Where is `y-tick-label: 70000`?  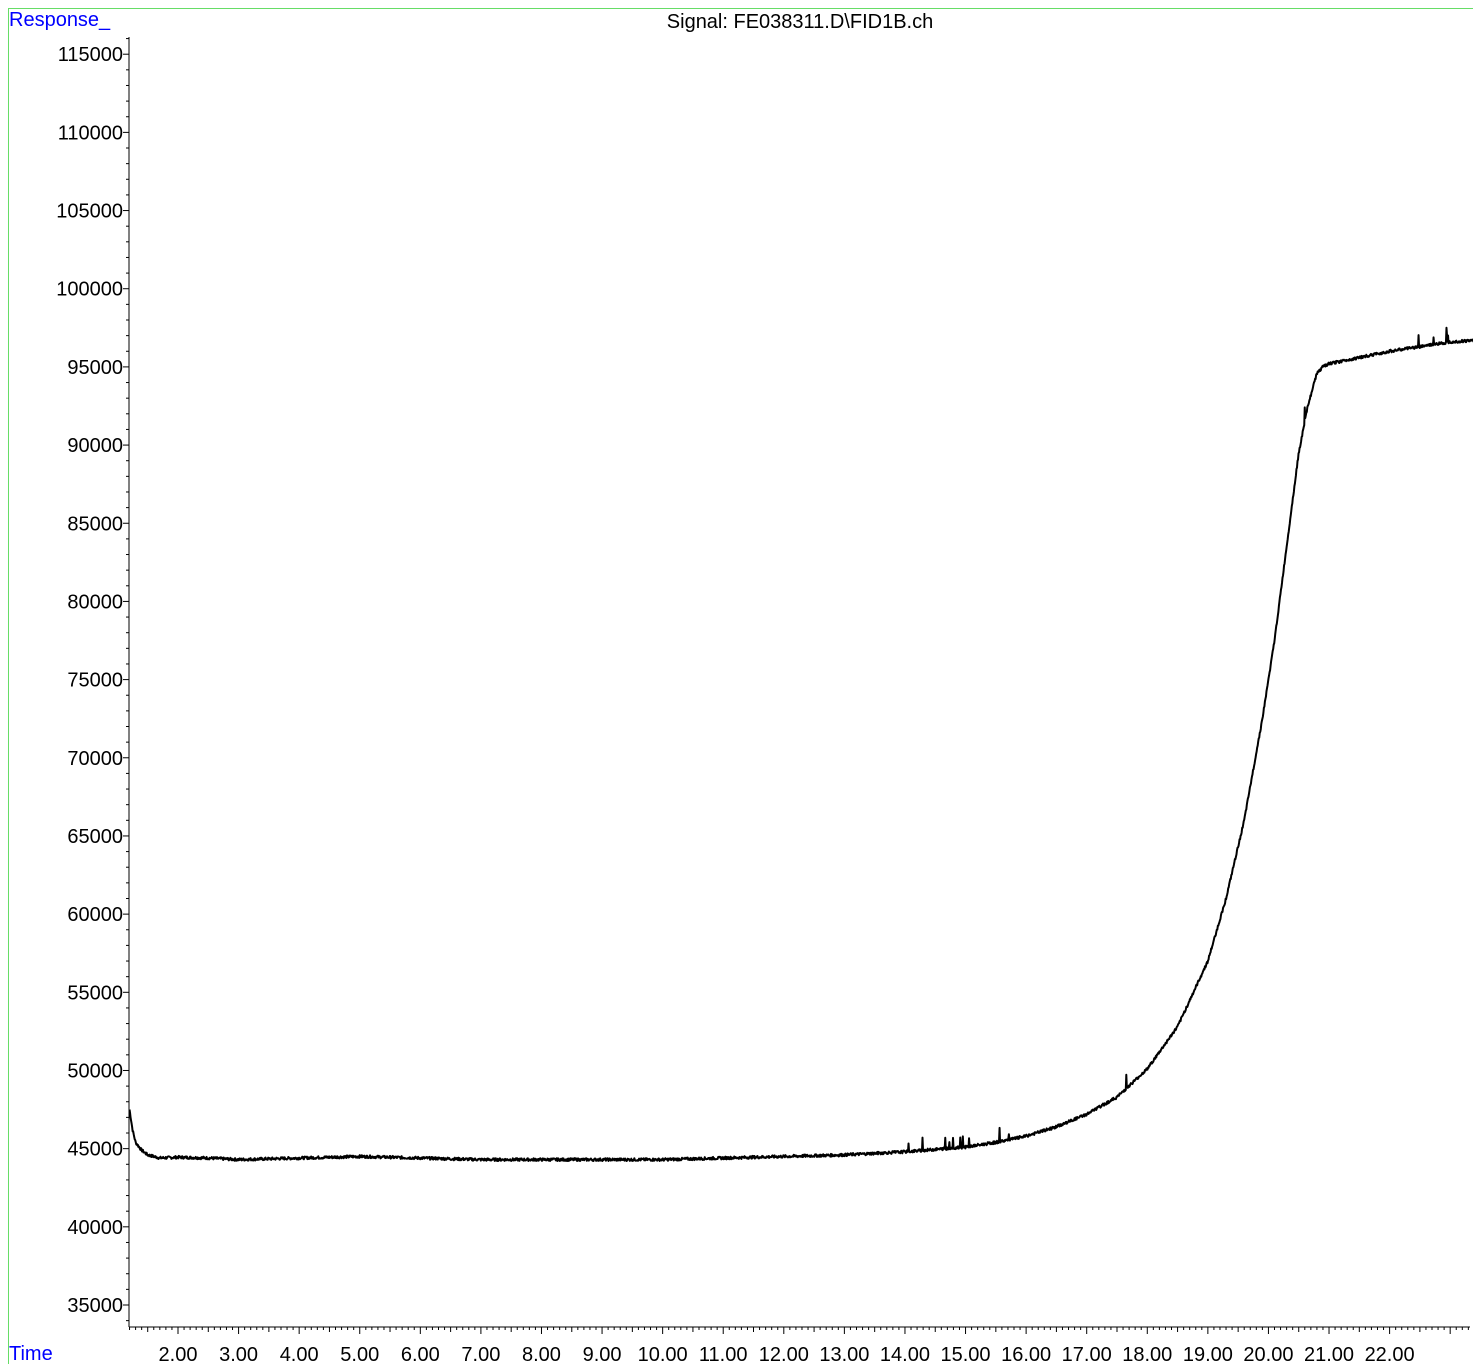
y-tick-label: 70000 is located at coordinates (95, 759).